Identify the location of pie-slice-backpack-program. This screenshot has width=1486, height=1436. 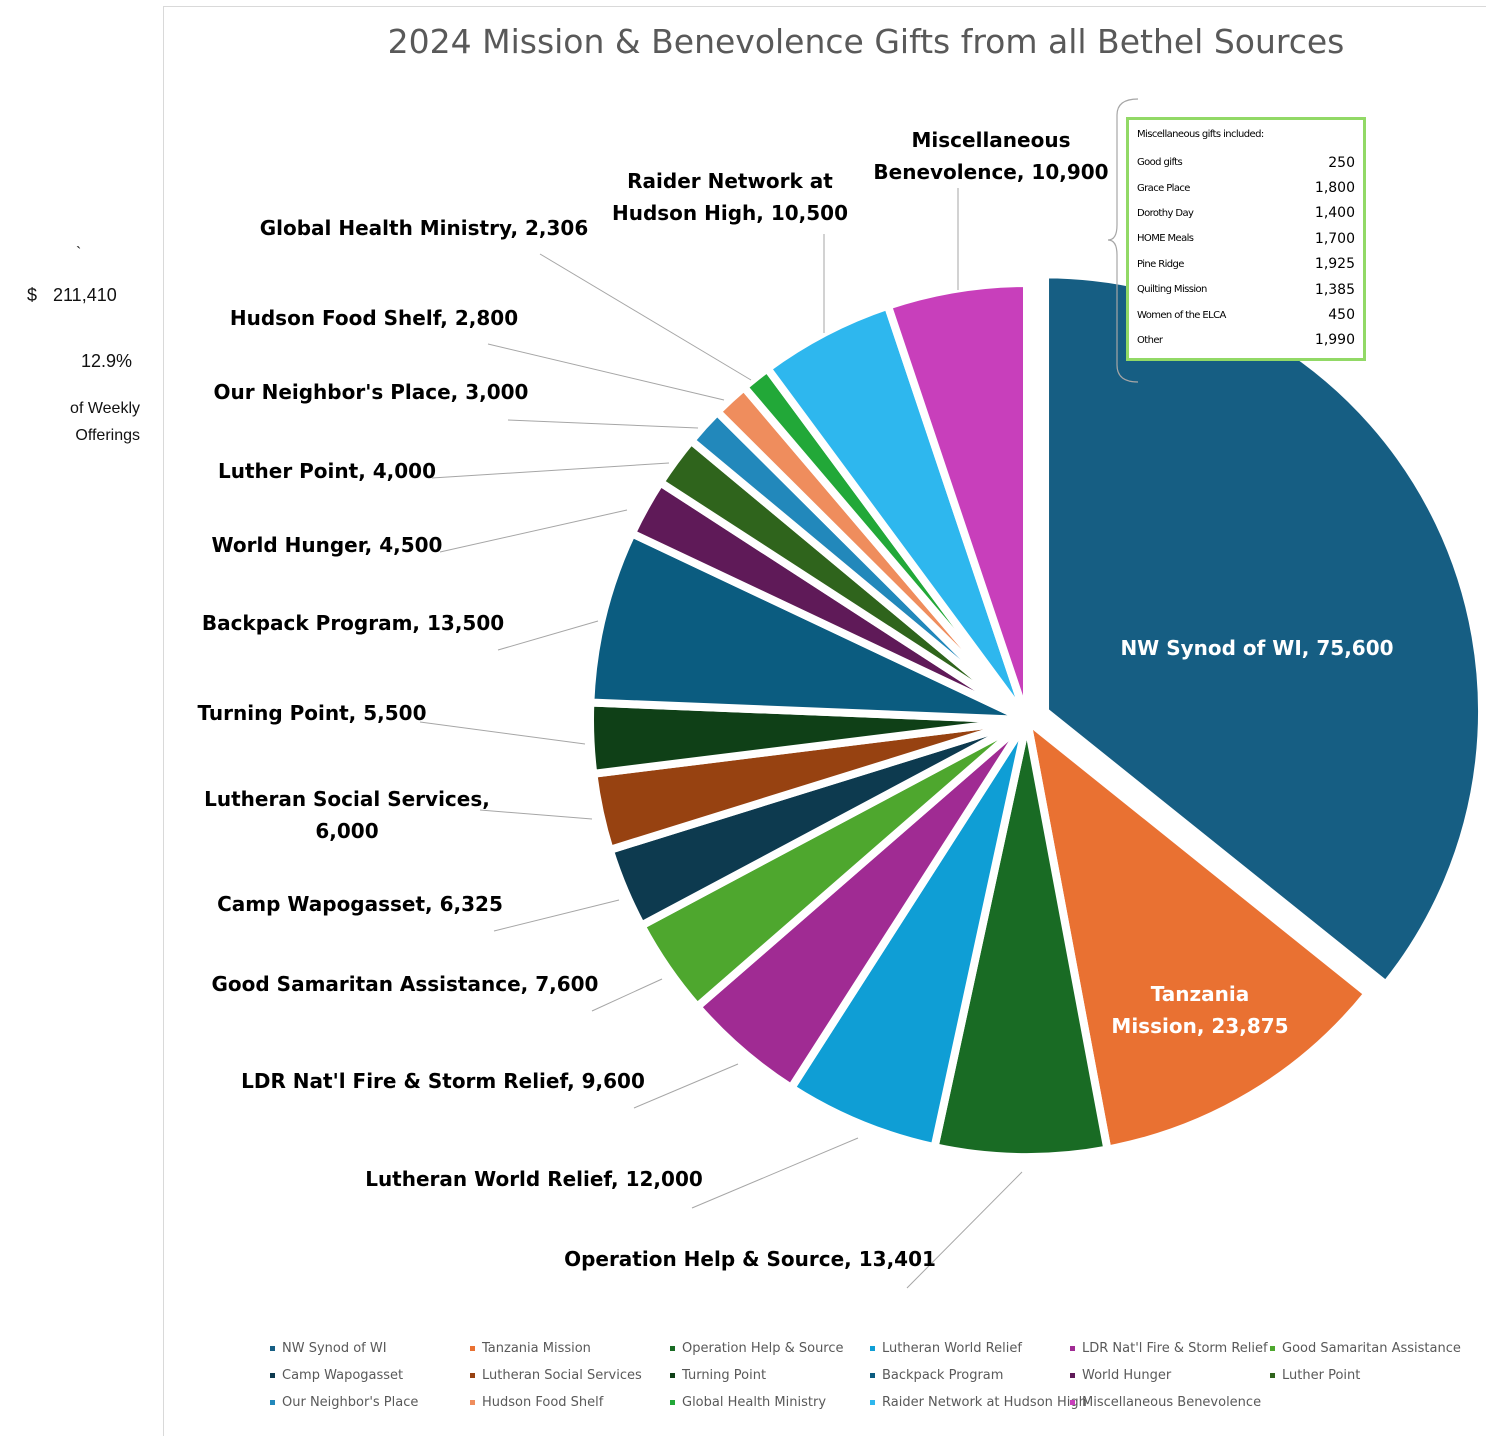
(808, 626).